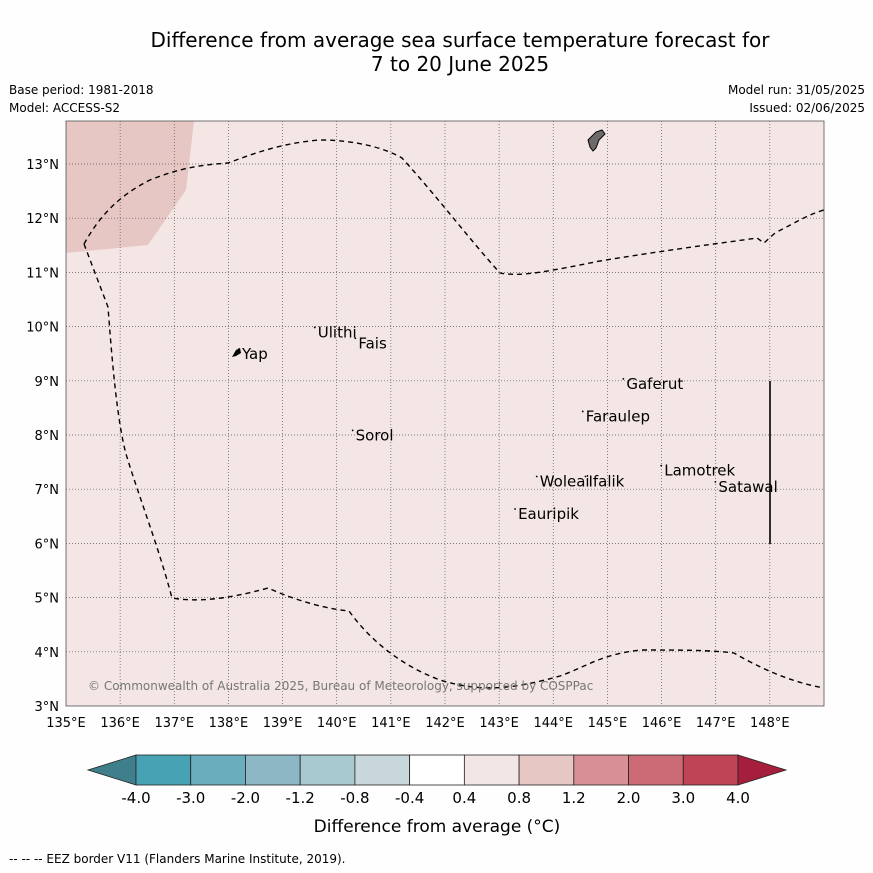  Describe the element at coordinates (175, 723) in the screenshot. I see `longitude-tick-label: 137°E` at that location.